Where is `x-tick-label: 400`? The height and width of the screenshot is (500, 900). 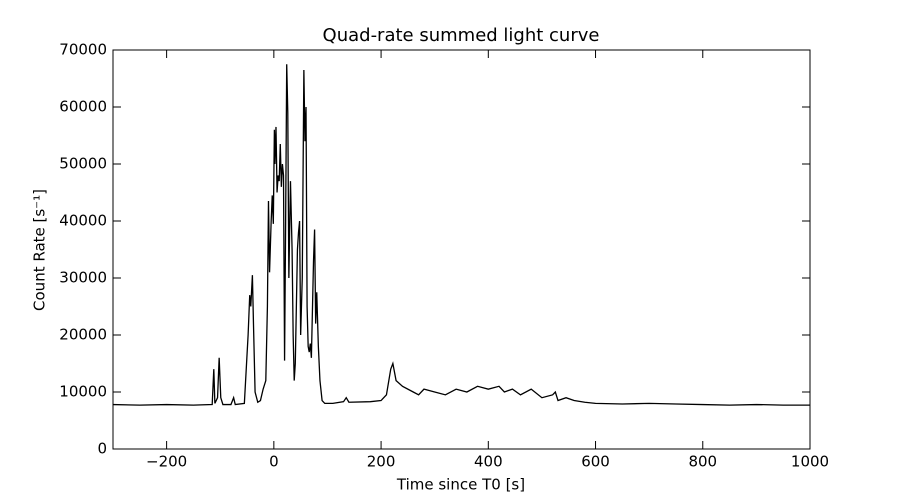
x-tick-label: 400 is located at coordinates (488, 462).